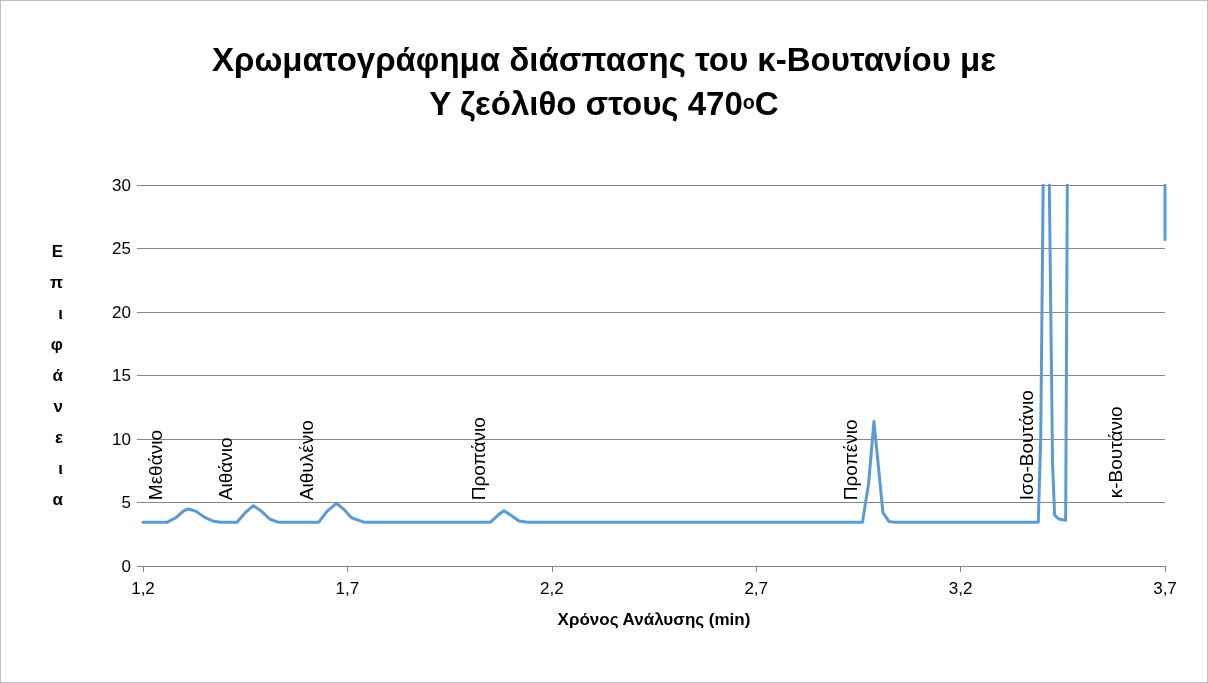  I want to click on annotation: Αιθάνιο, so click(225, 469).